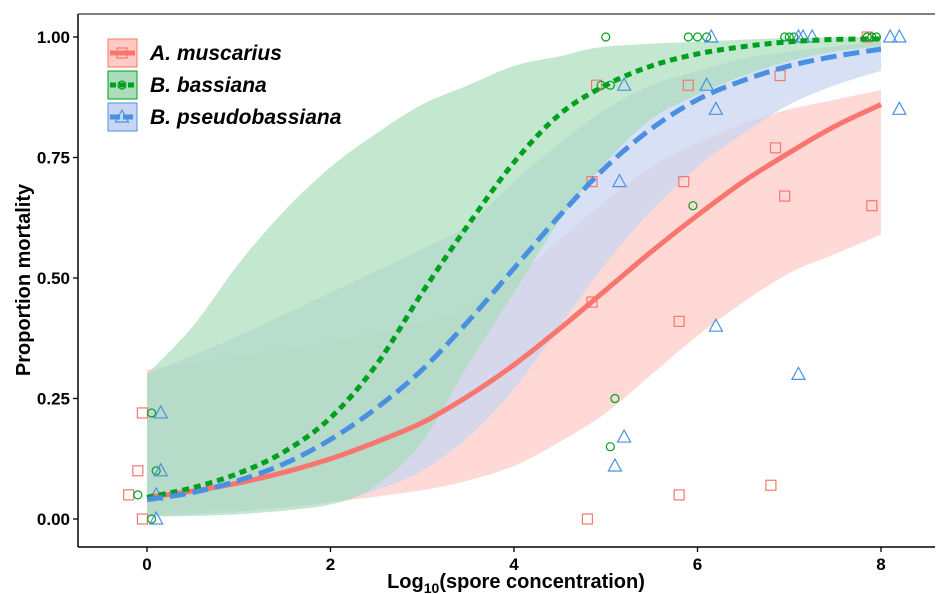 This screenshot has width=937, height=594. What do you see at coordinates (122, 85) in the screenshot?
I see `legend-marker-b-bassiana` at bounding box center [122, 85].